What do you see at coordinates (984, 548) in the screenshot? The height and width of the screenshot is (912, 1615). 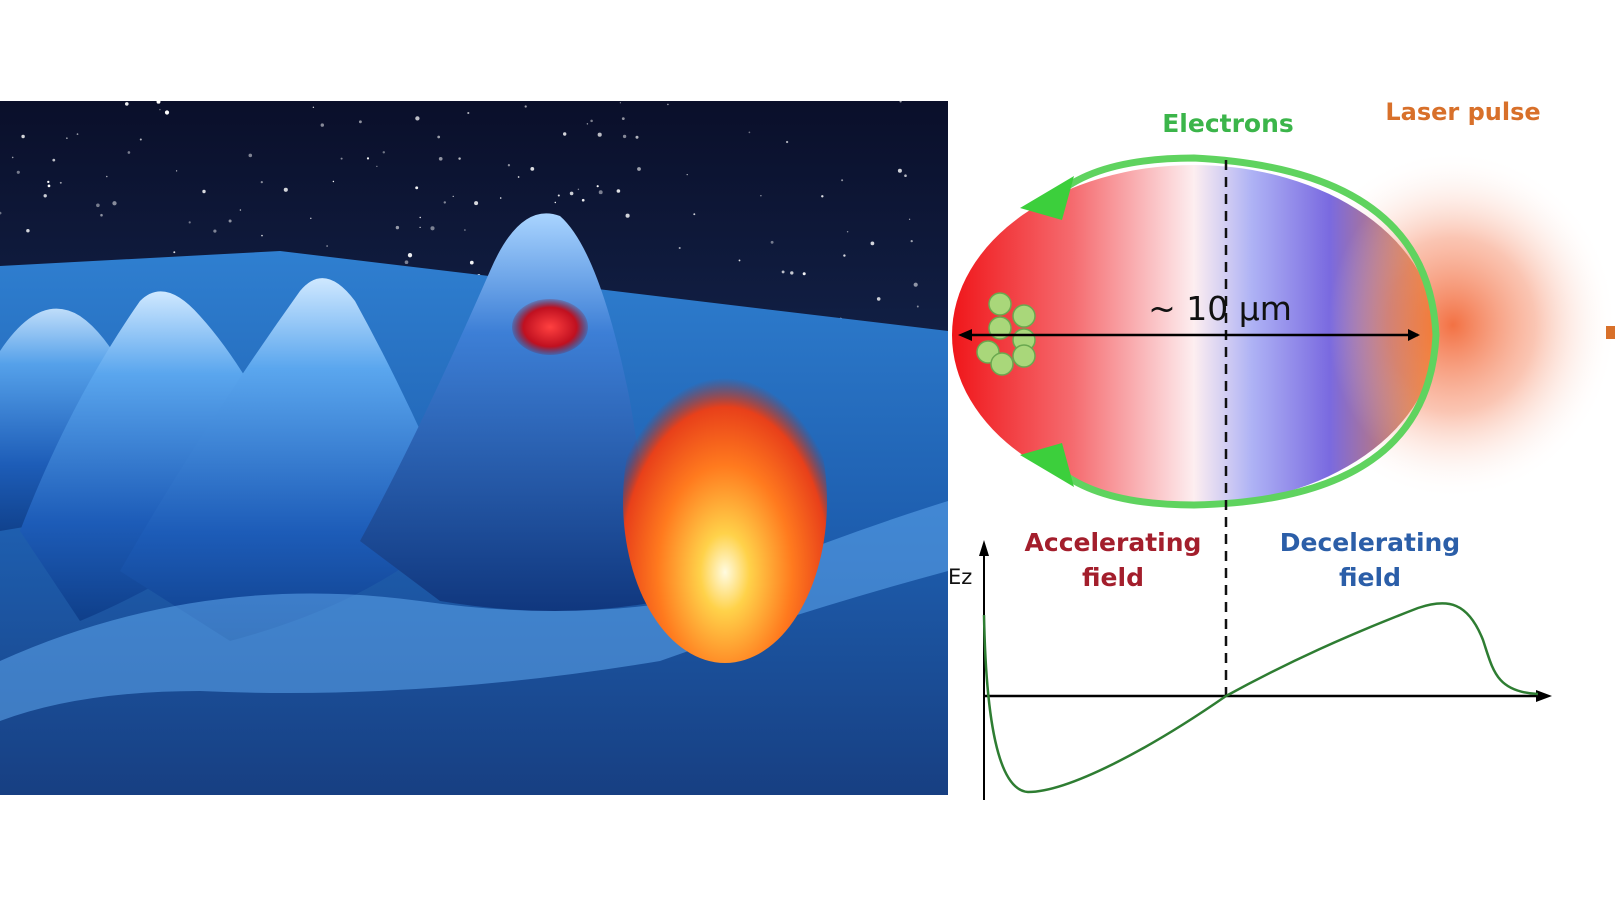 I see `ez-axis-arrowhead` at bounding box center [984, 548].